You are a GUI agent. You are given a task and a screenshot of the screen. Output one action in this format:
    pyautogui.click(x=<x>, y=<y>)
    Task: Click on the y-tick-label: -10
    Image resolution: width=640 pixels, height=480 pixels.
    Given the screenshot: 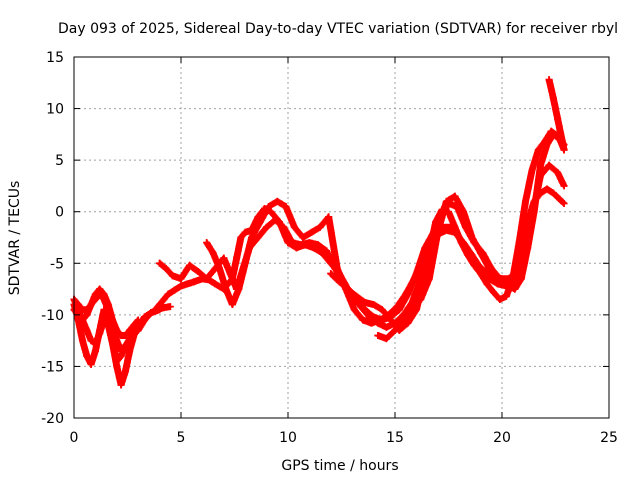 What is the action you would take?
    pyautogui.click(x=52, y=316)
    